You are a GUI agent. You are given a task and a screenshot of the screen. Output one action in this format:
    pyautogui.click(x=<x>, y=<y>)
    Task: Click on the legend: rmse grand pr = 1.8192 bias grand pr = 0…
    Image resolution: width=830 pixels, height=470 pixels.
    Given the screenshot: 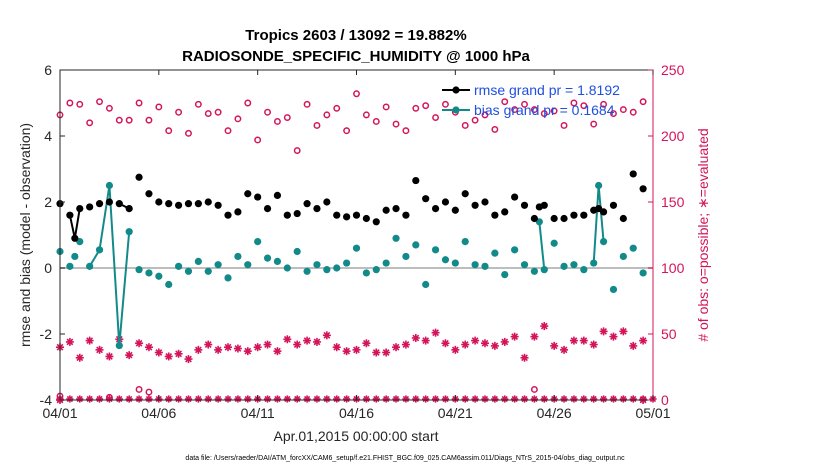 What is the action you would take?
    pyautogui.click(x=531, y=100)
    